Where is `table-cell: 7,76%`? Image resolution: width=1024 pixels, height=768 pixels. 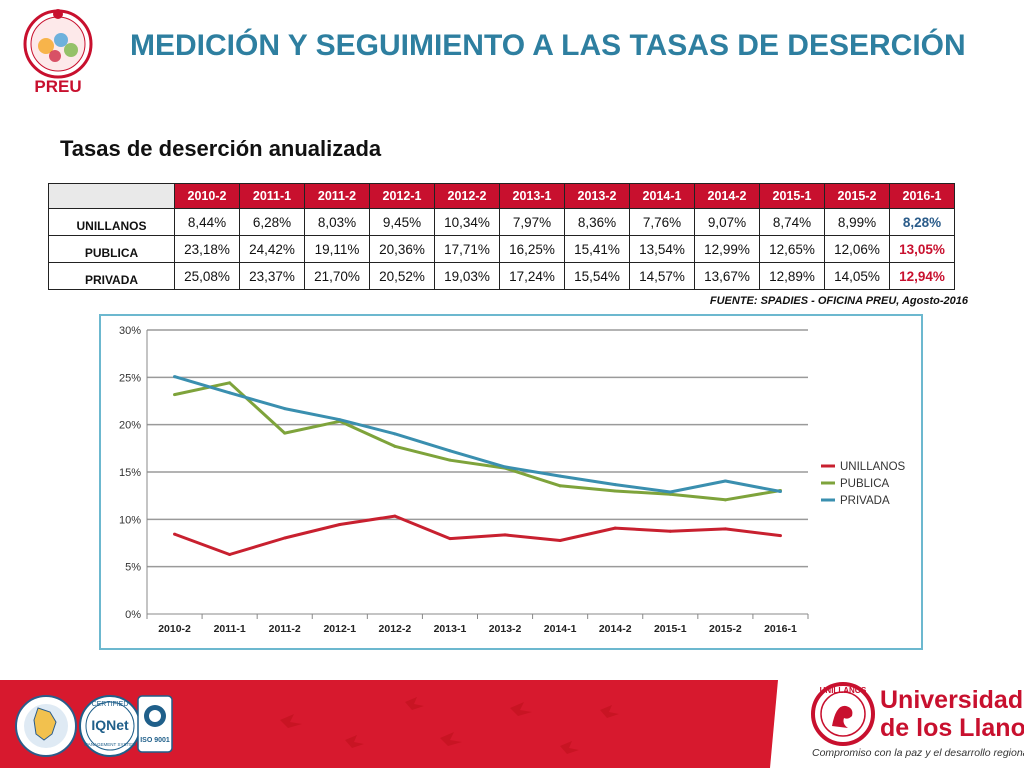
table-cell: 7,76% is located at coordinates (662, 222).